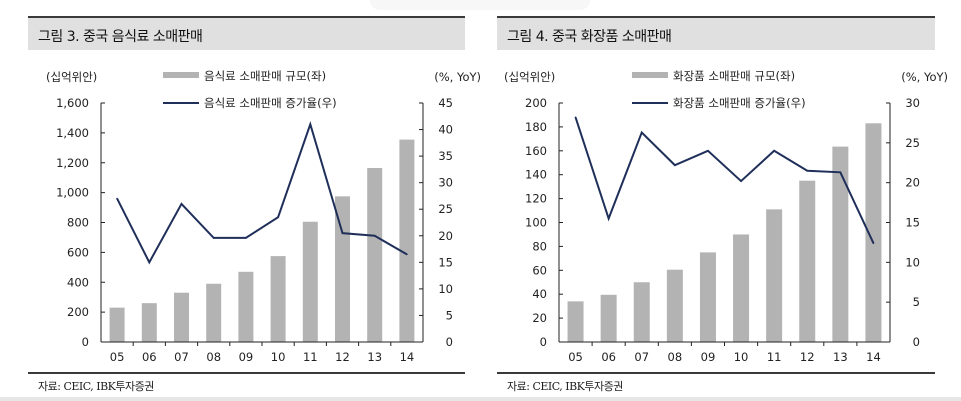  I want to click on right-tick-label: 45, so click(445, 103).